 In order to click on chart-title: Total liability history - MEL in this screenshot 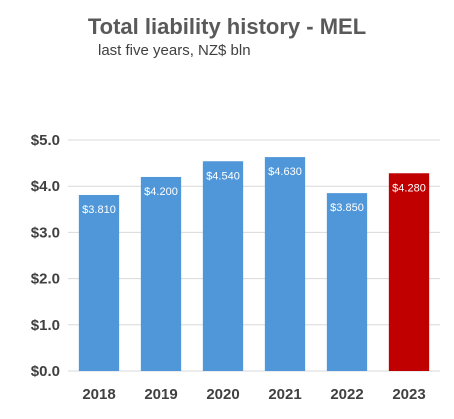, I will do `click(227, 26)`.